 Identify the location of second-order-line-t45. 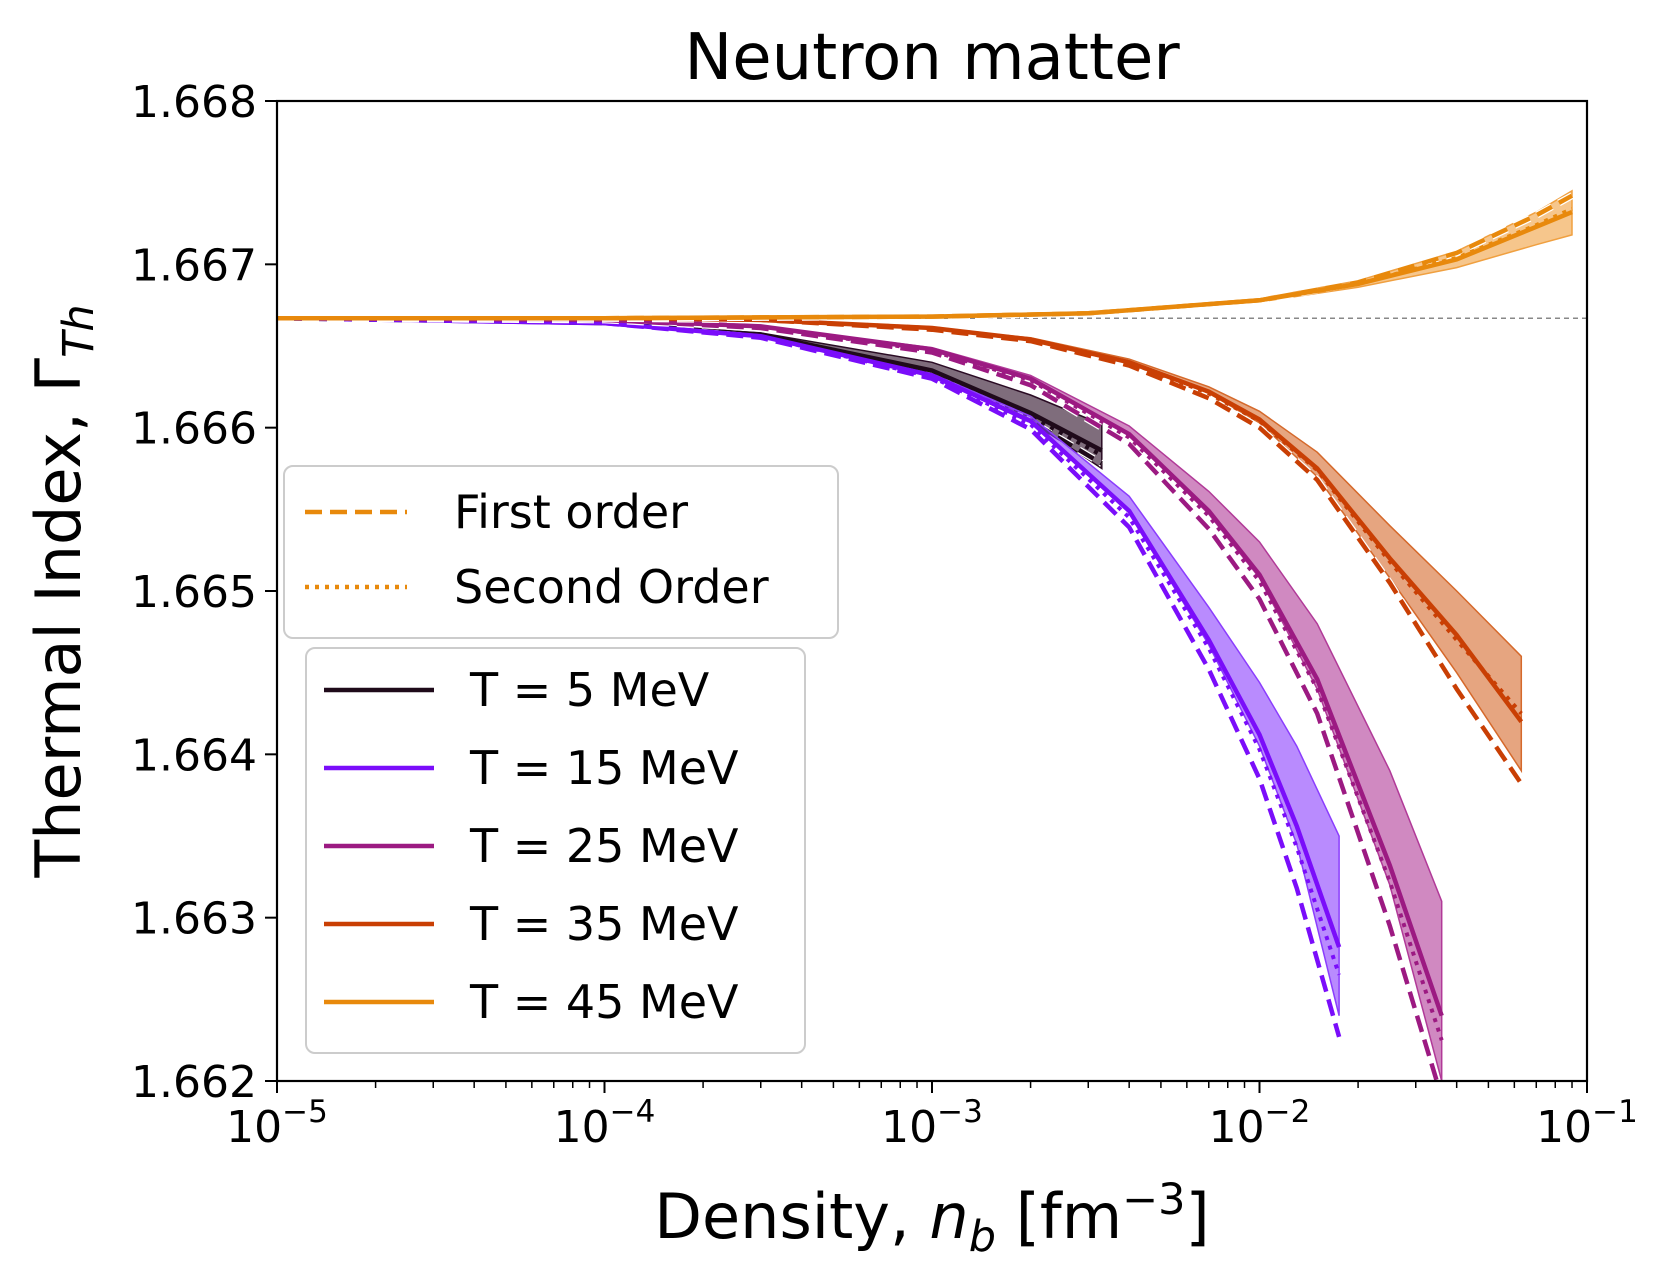
(925, 263).